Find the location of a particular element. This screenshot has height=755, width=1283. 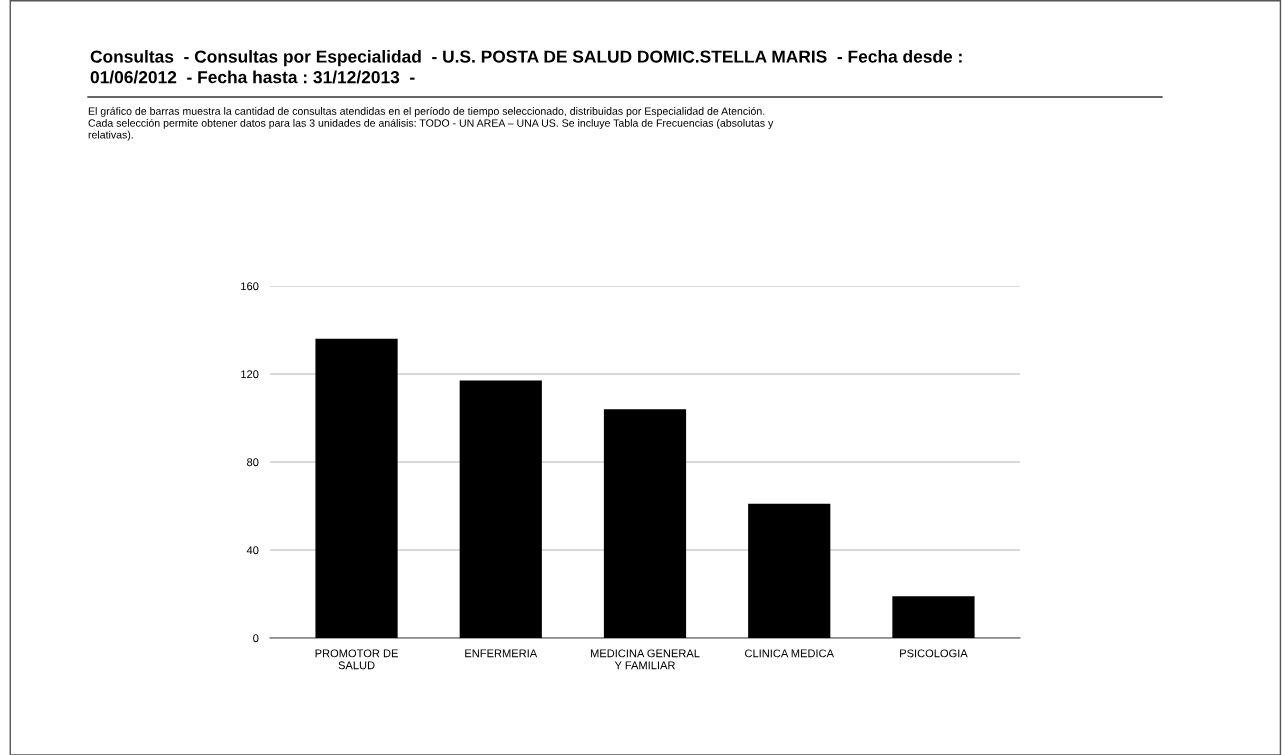

x-tick-label: PSICOLOGIA is located at coordinates (934, 653).